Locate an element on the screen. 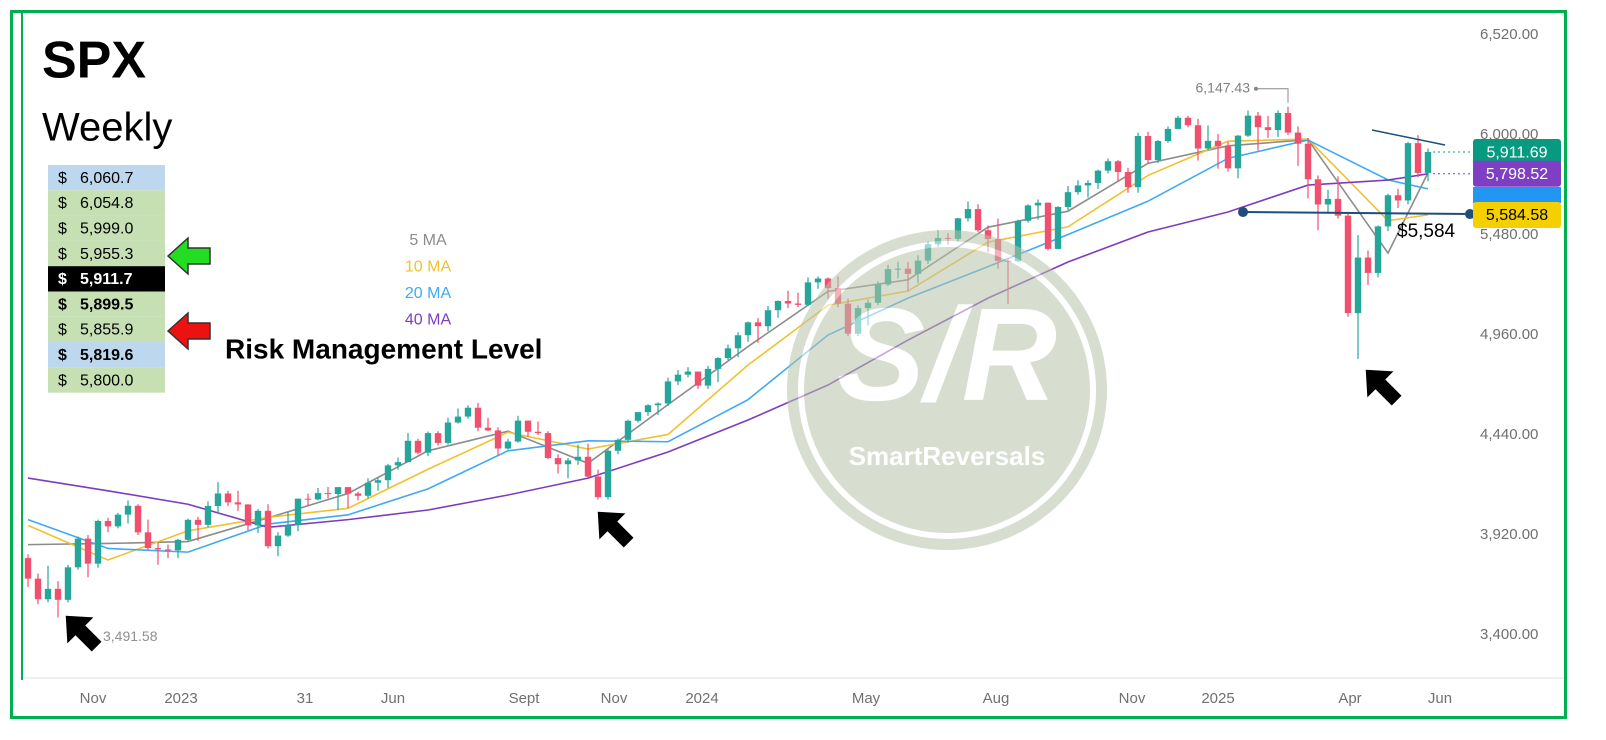 This screenshot has width=1606, height=740. y-tick-label: 6,520.00 is located at coordinates (1509, 34).